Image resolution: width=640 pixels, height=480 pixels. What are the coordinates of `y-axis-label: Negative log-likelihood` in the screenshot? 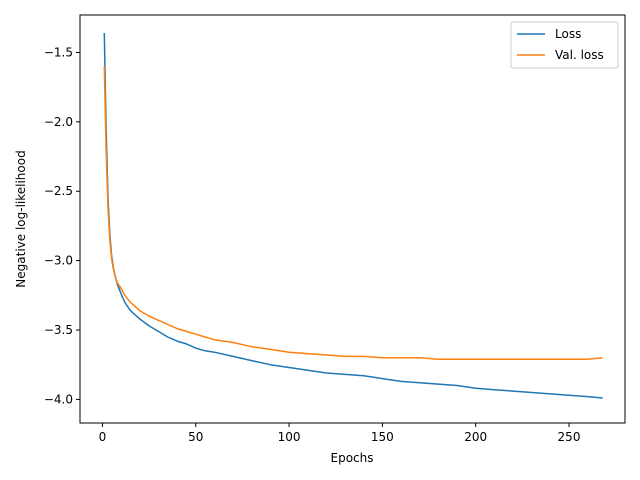 It's located at (21, 218).